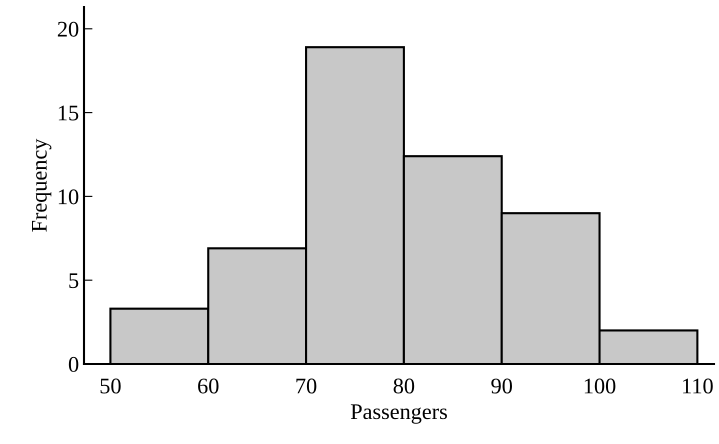  What do you see at coordinates (208, 386) in the screenshot?
I see `x-tick-label: 60` at bounding box center [208, 386].